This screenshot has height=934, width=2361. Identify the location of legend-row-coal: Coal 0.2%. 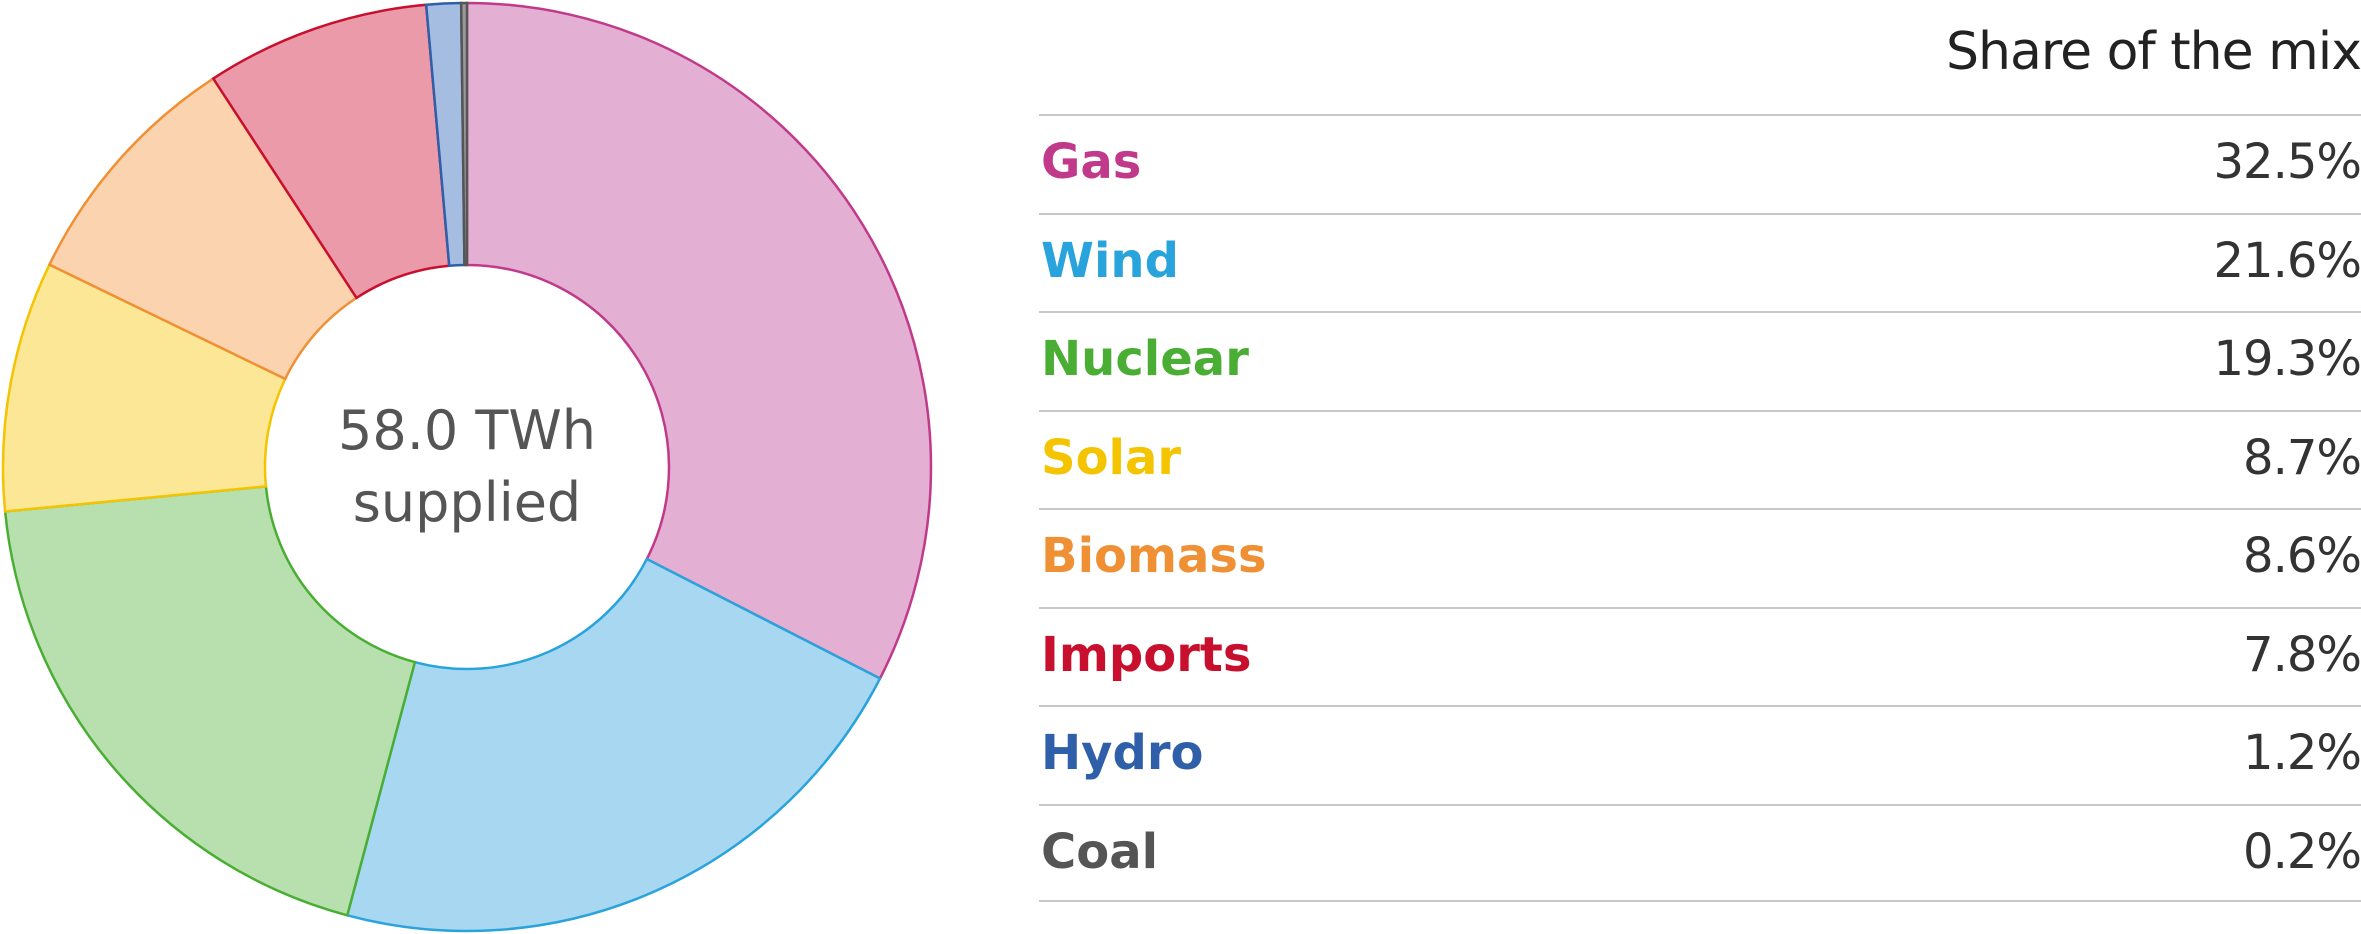
(1700, 852).